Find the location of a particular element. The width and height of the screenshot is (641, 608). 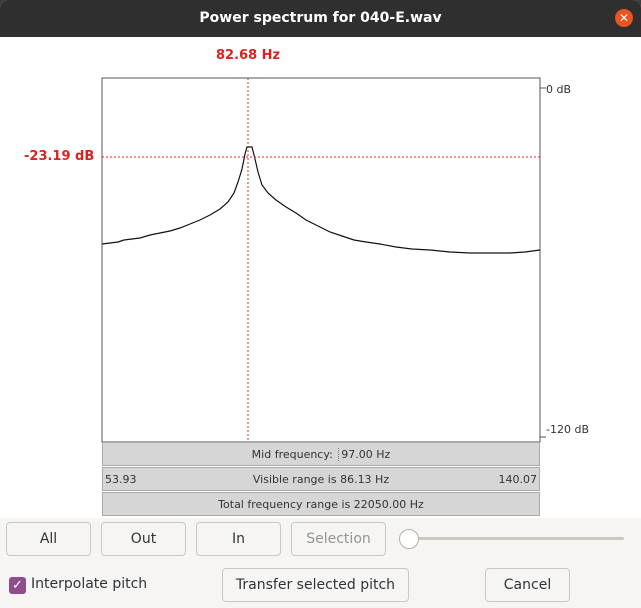

close-button: ✕ is located at coordinates (624, 18).